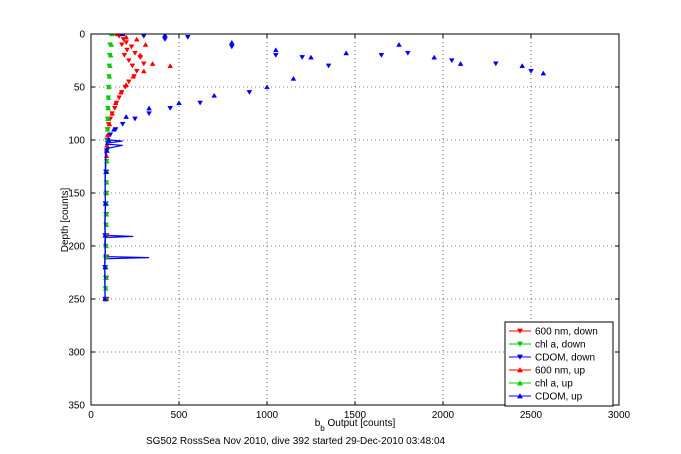 This screenshot has width=681, height=454. Describe the element at coordinates (355, 415) in the screenshot. I see `x-tick-label: 1500` at that location.